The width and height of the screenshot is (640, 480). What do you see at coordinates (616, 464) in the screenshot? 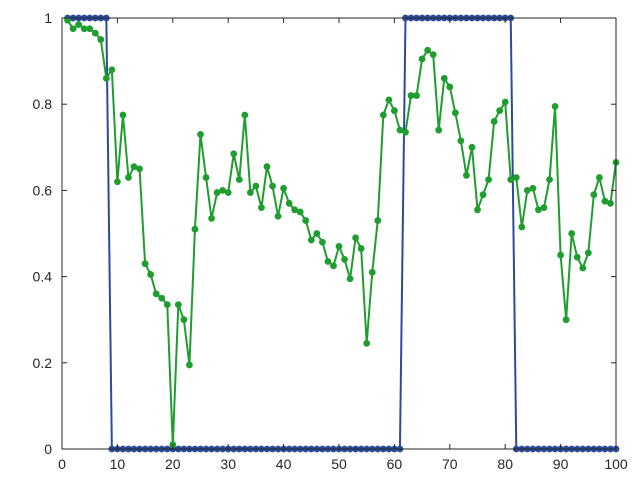
I see `x-tick-label: 100` at bounding box center [616, 464].